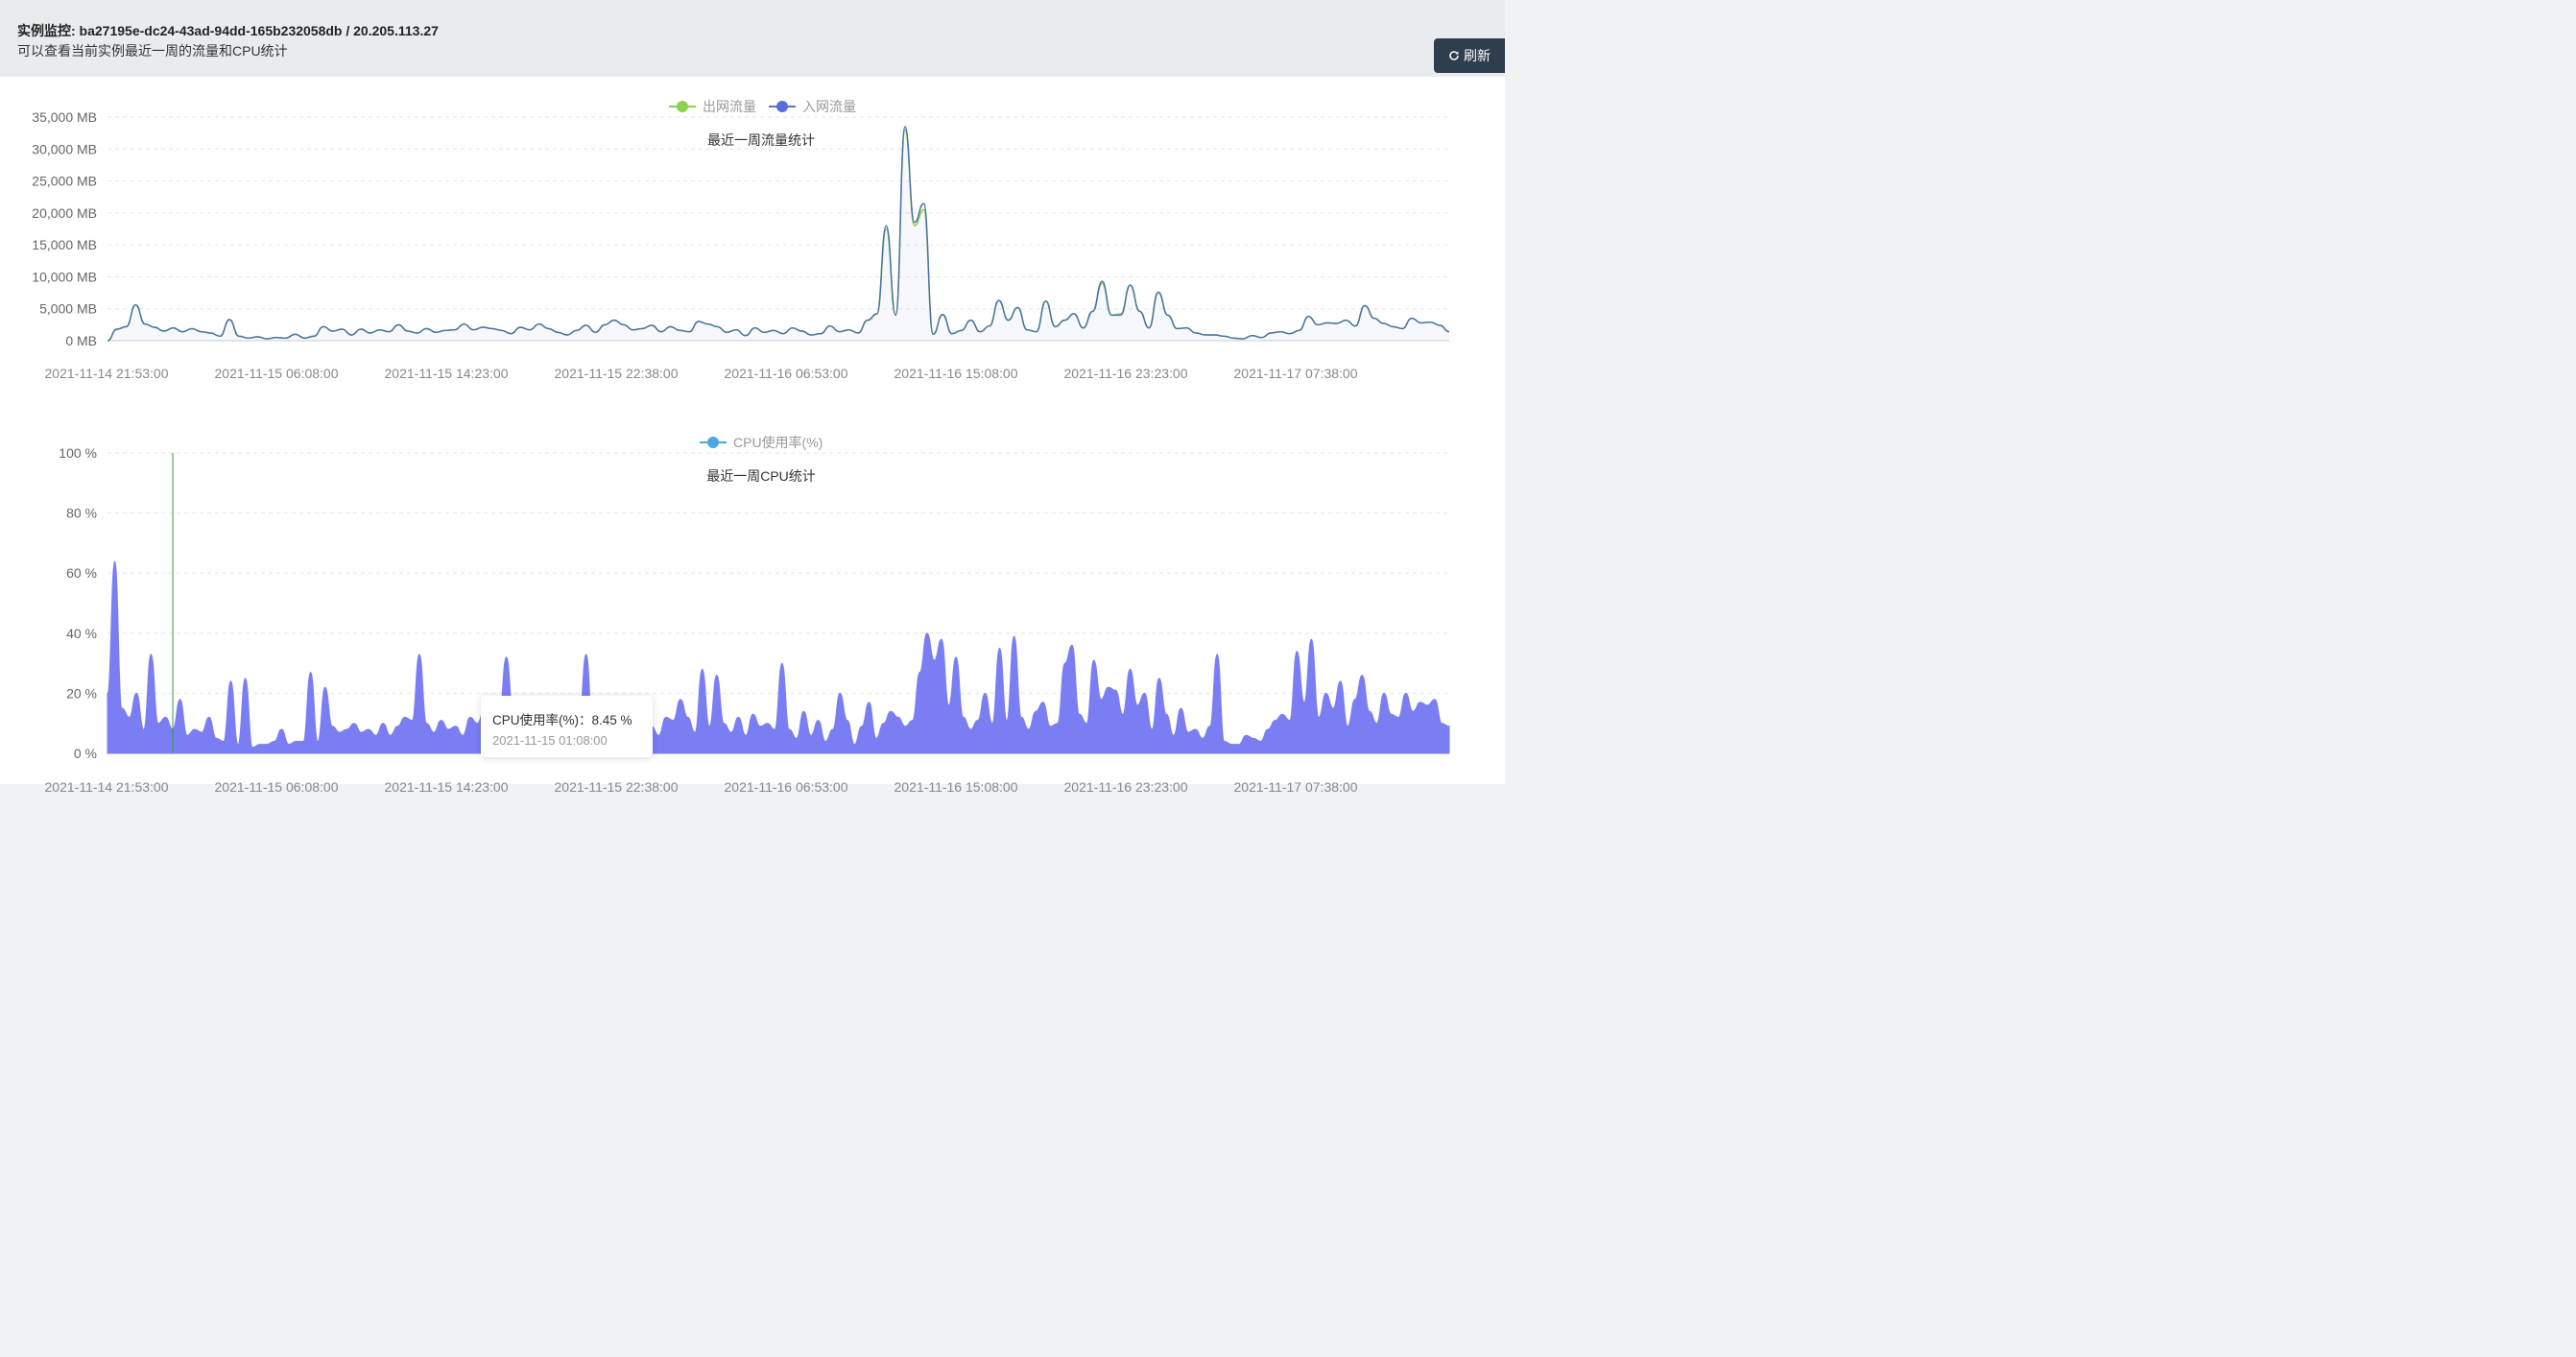  Describe the element at coordinates (64, 117) in the screenshot. I see `y-tick-label: 35,000 MB` at that location.